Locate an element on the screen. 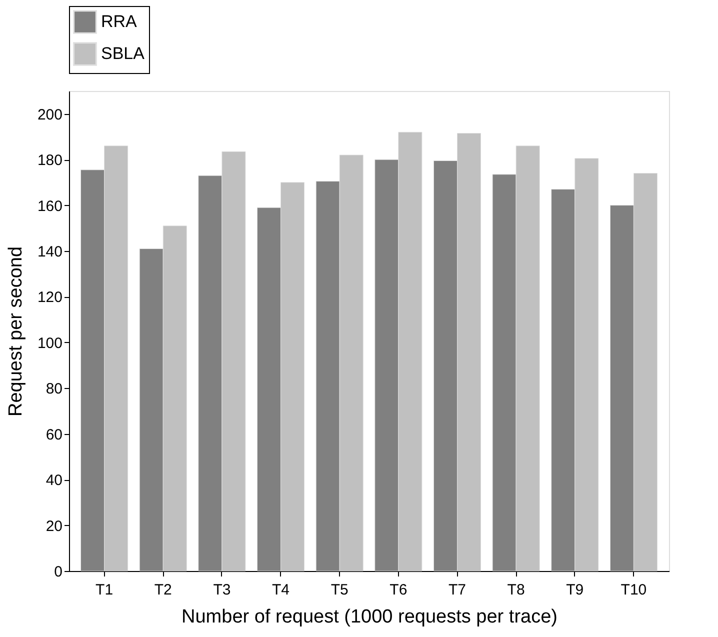  y-tick-label: 80 is located at coordinates (54, 389).